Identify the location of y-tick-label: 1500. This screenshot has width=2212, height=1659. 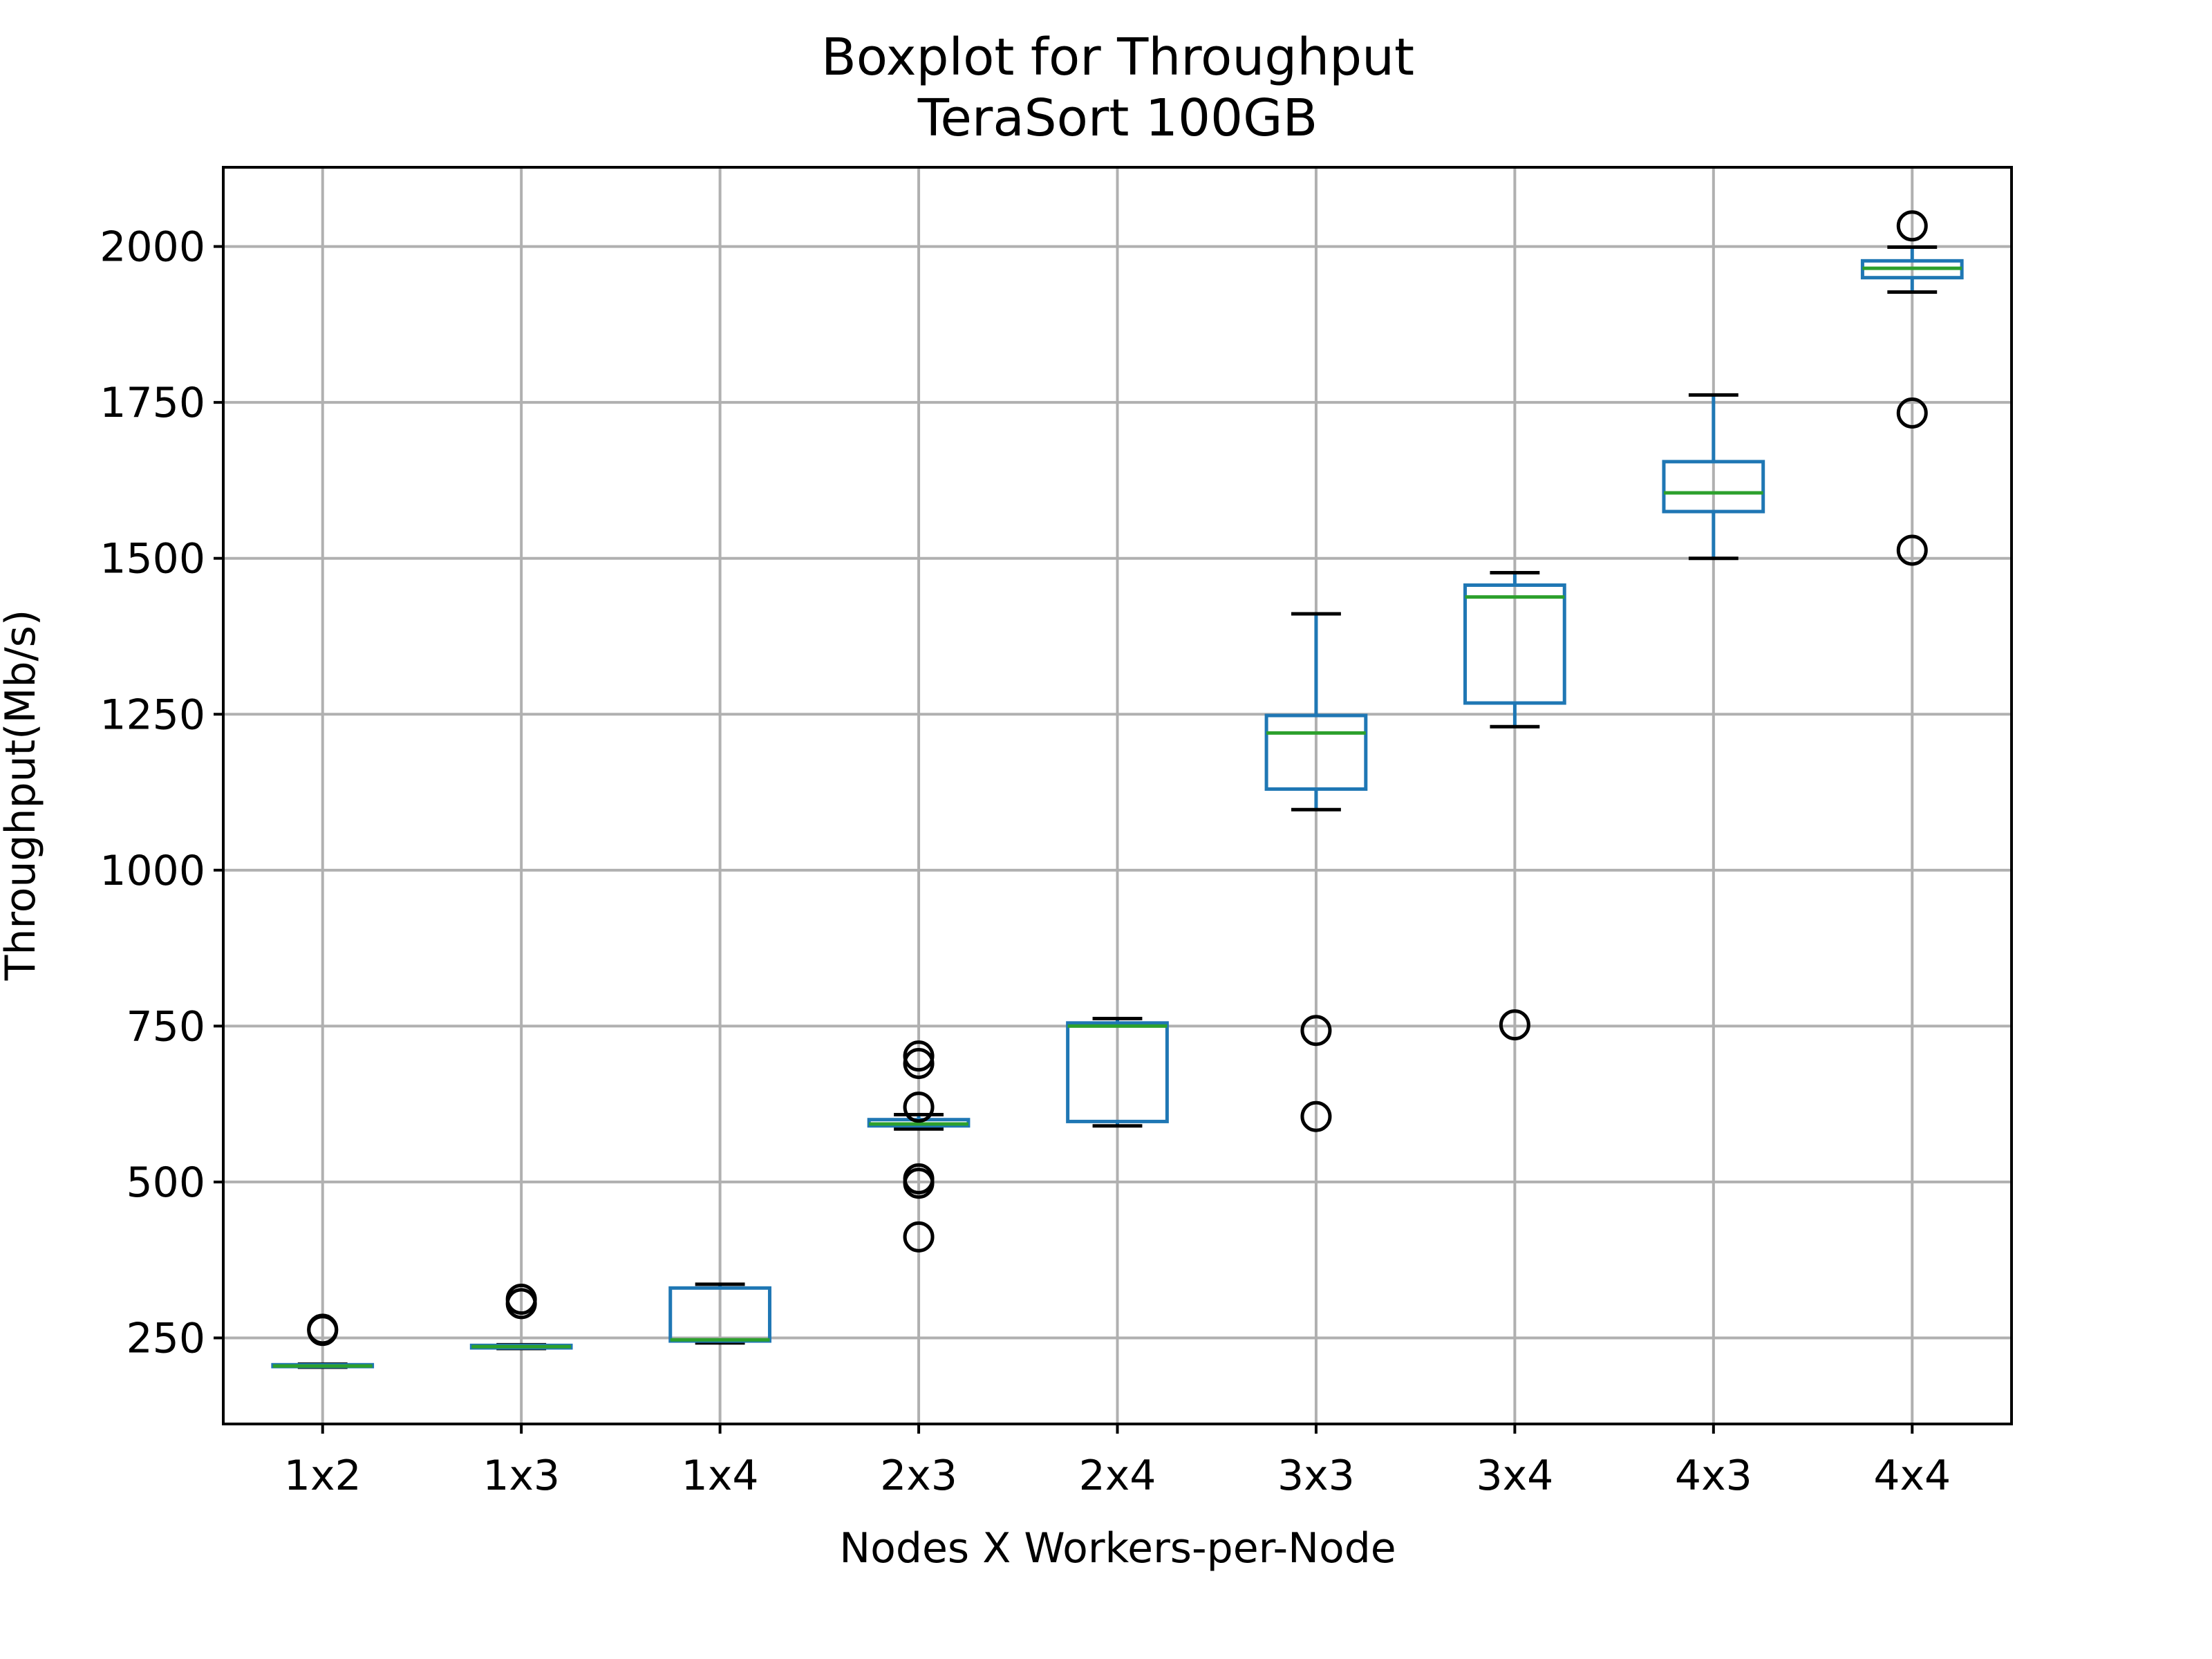
(152, 559).